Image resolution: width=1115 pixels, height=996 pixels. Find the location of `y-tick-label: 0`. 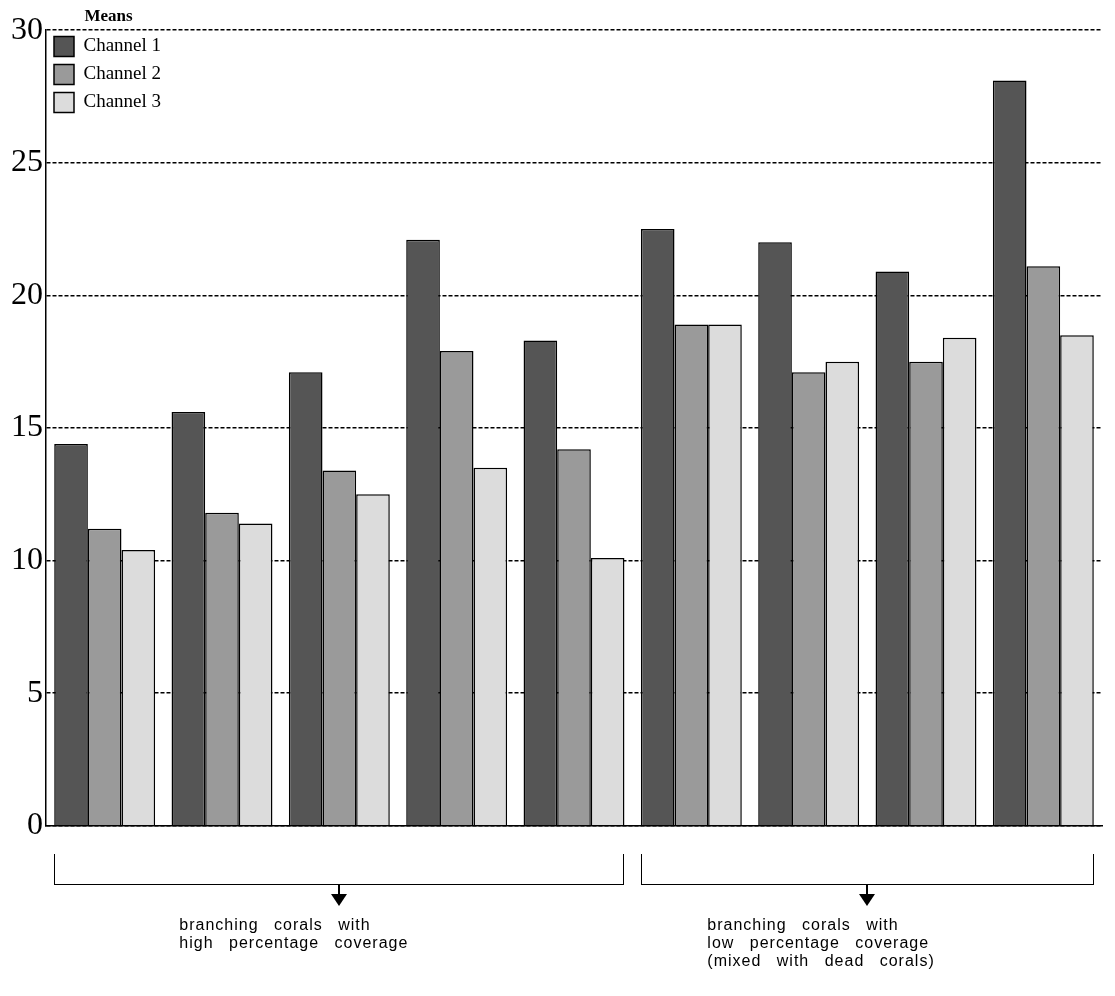

y-tick-label: 0 is located at coordinates (35, 823).